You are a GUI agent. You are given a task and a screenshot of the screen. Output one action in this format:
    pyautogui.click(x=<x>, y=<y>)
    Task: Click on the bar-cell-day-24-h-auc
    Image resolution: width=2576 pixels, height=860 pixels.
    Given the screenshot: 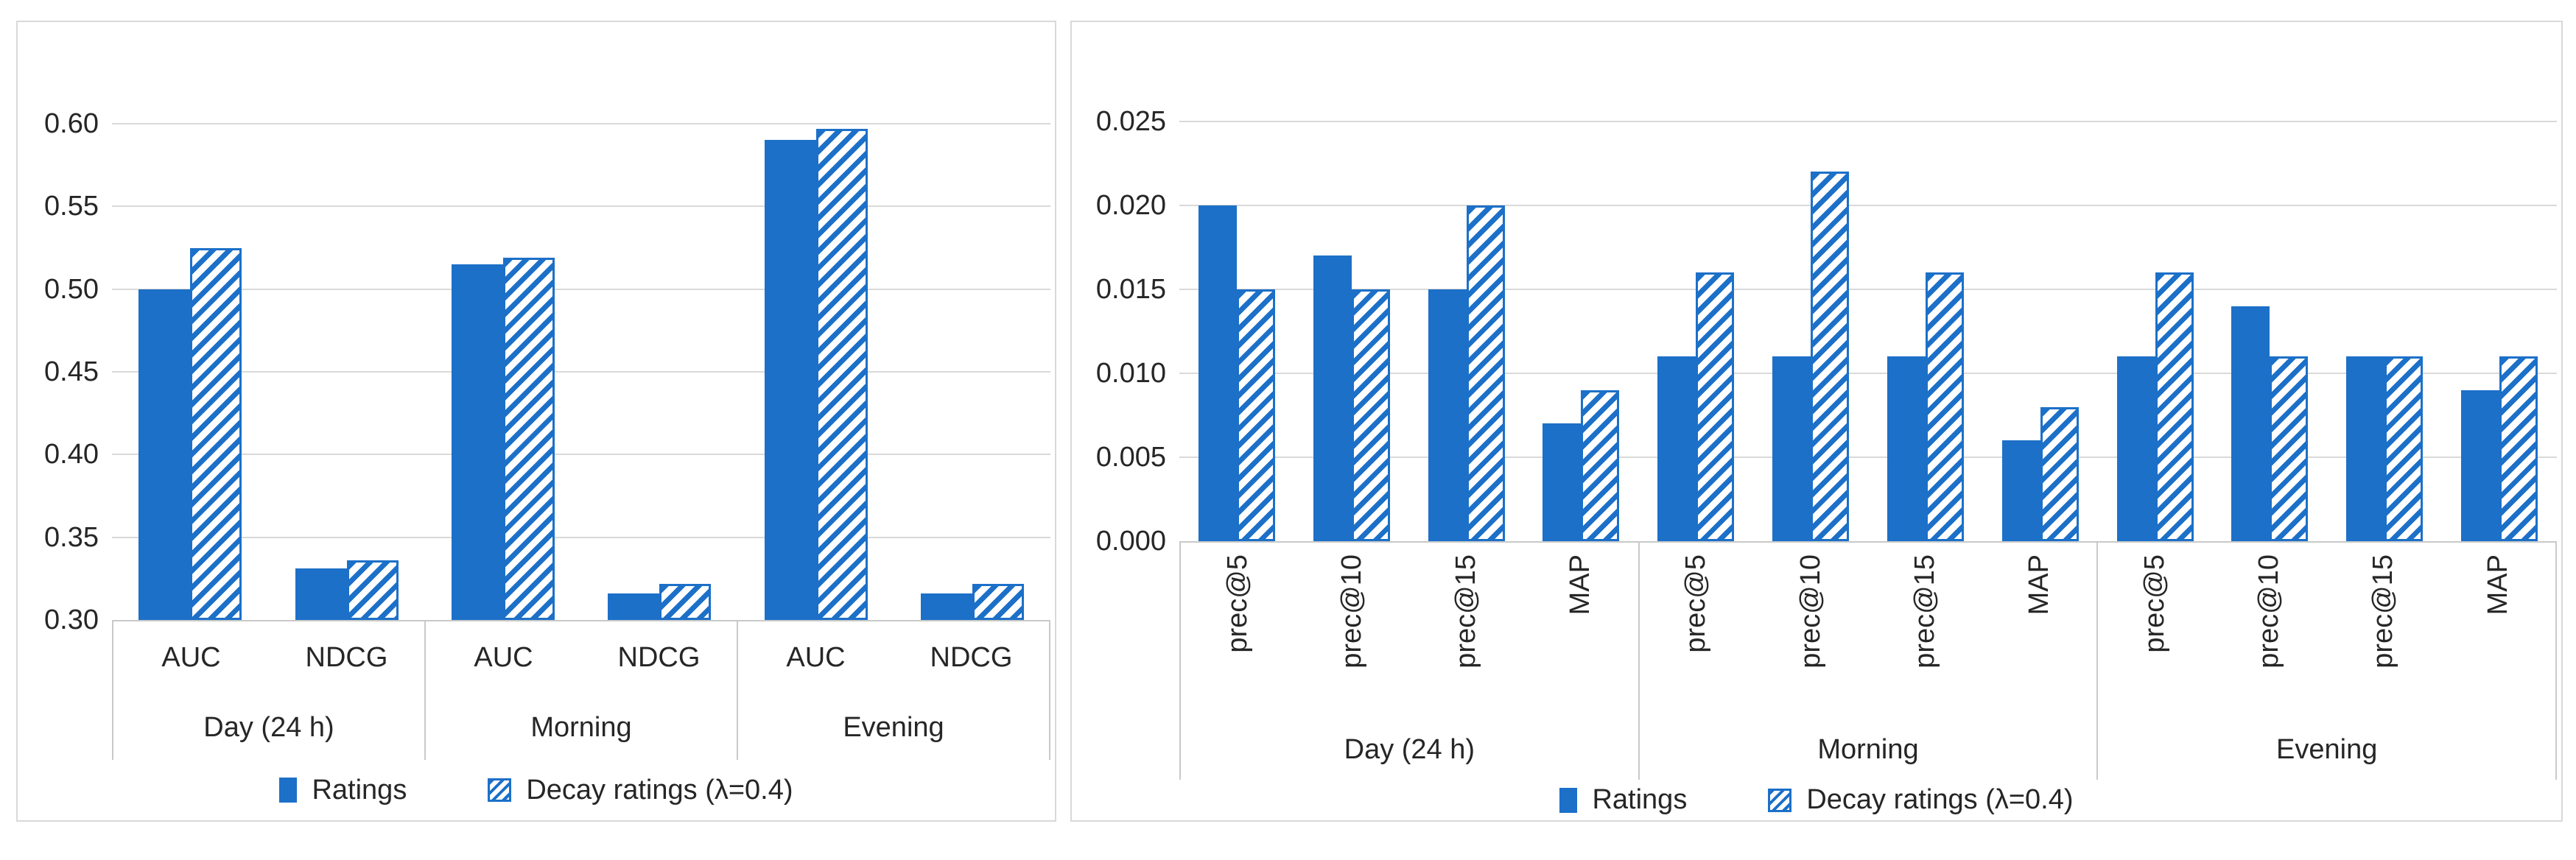 What is the action you would take?
    pyautogui.click(x=190, y=321)
    